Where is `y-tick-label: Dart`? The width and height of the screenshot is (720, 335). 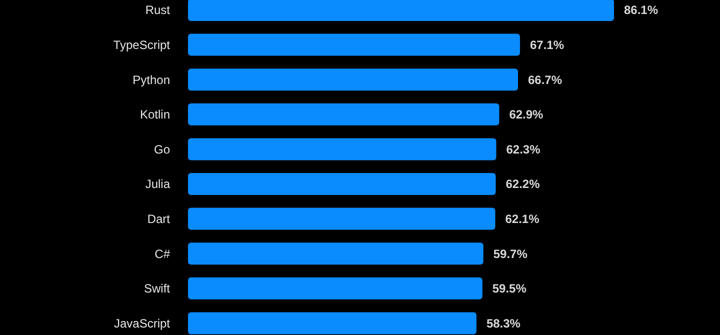
y-tick-label: Dart is located at coordinates (159, 219).